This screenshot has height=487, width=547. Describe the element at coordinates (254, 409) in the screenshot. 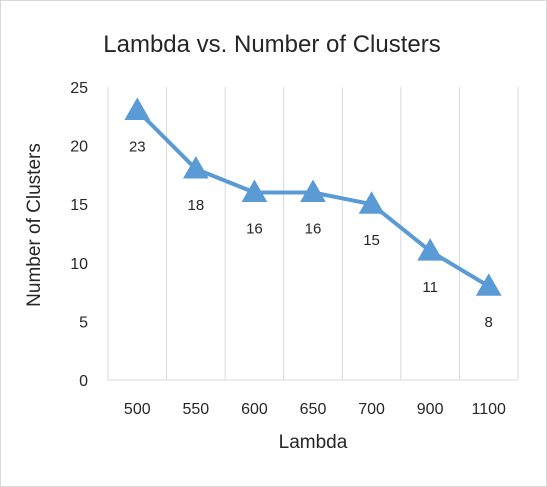

I see `x-tick-label: 600` at that location.